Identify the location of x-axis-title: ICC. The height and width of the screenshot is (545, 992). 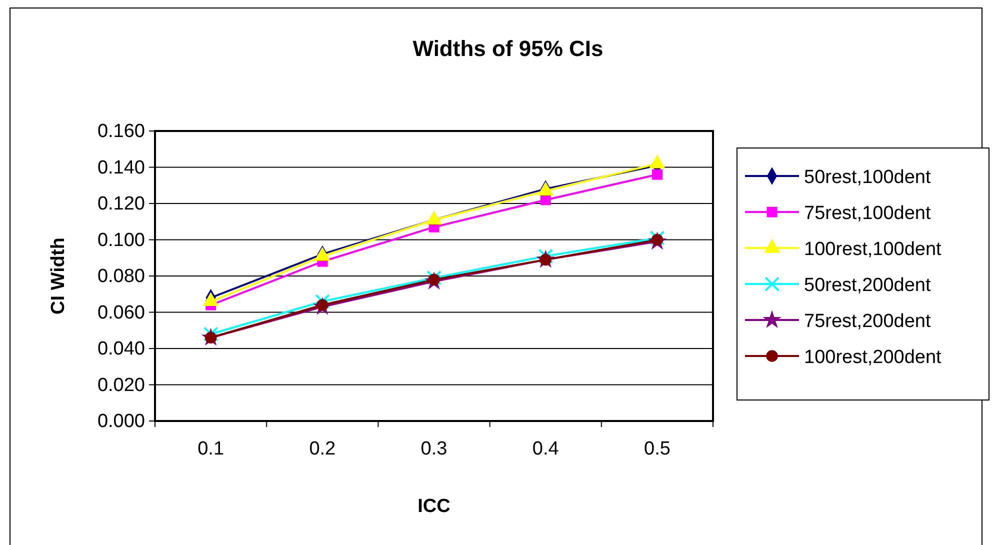
(434, 506).